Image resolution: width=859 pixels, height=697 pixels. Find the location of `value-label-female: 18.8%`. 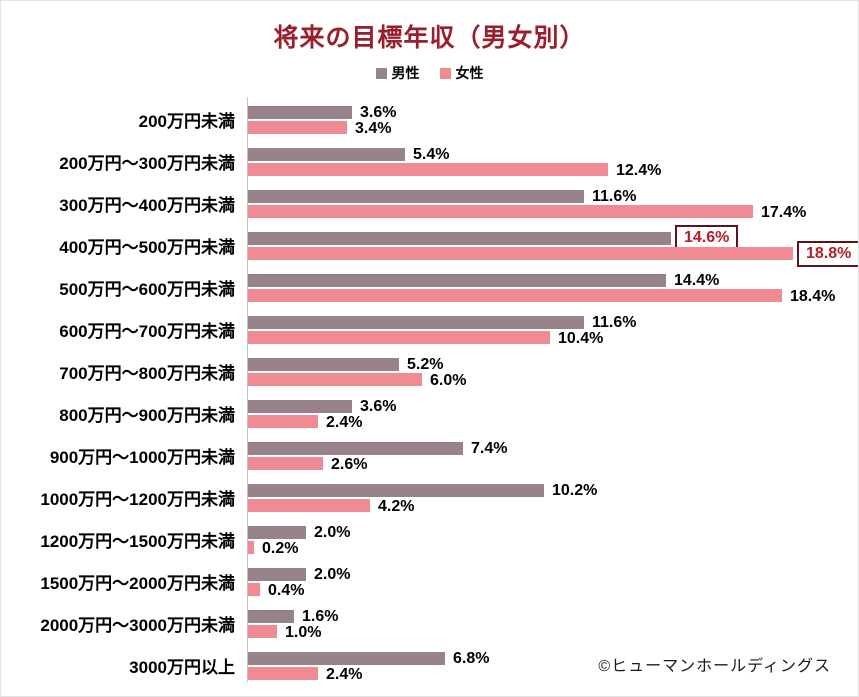

value-label-female: 18.8% is located at coordinates (827, 254).